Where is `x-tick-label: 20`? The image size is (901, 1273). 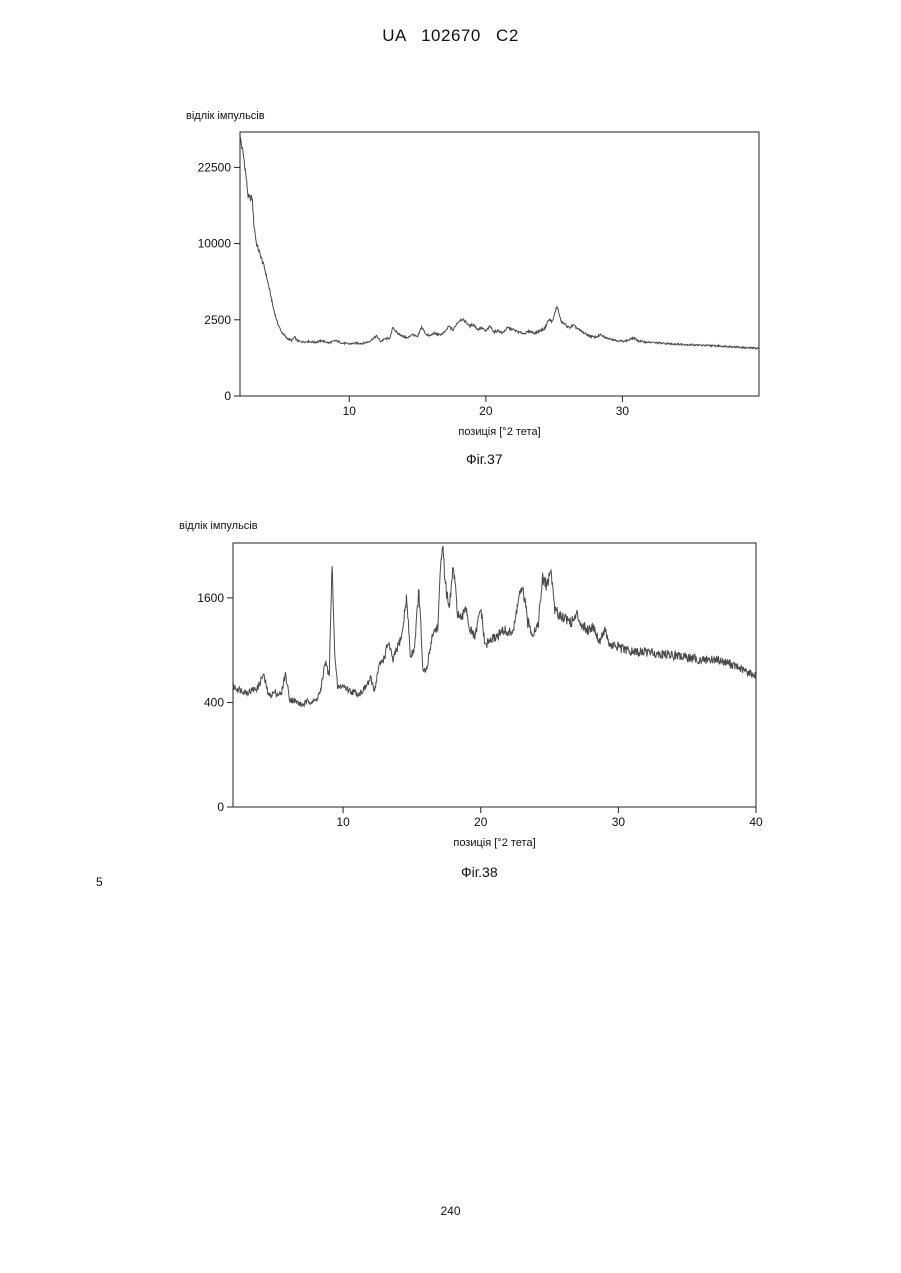 x-tick-label: 20 is located at coordinates (481, 822).